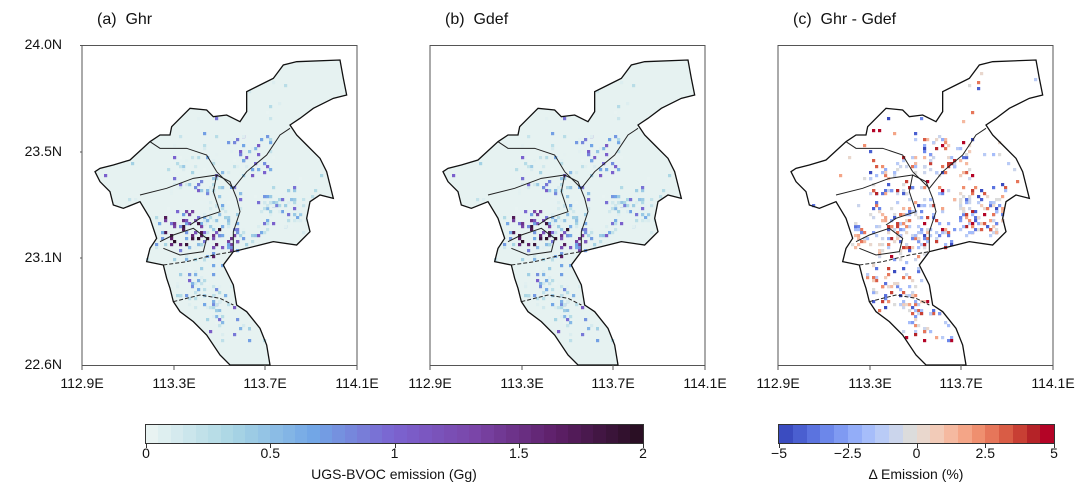 Image resolution: width=1092 pixels, height=501 pixels. What do you see at coordinates (214, 212) in the screenshot?
I see `emission-cells` at bounding box center [214, 212].